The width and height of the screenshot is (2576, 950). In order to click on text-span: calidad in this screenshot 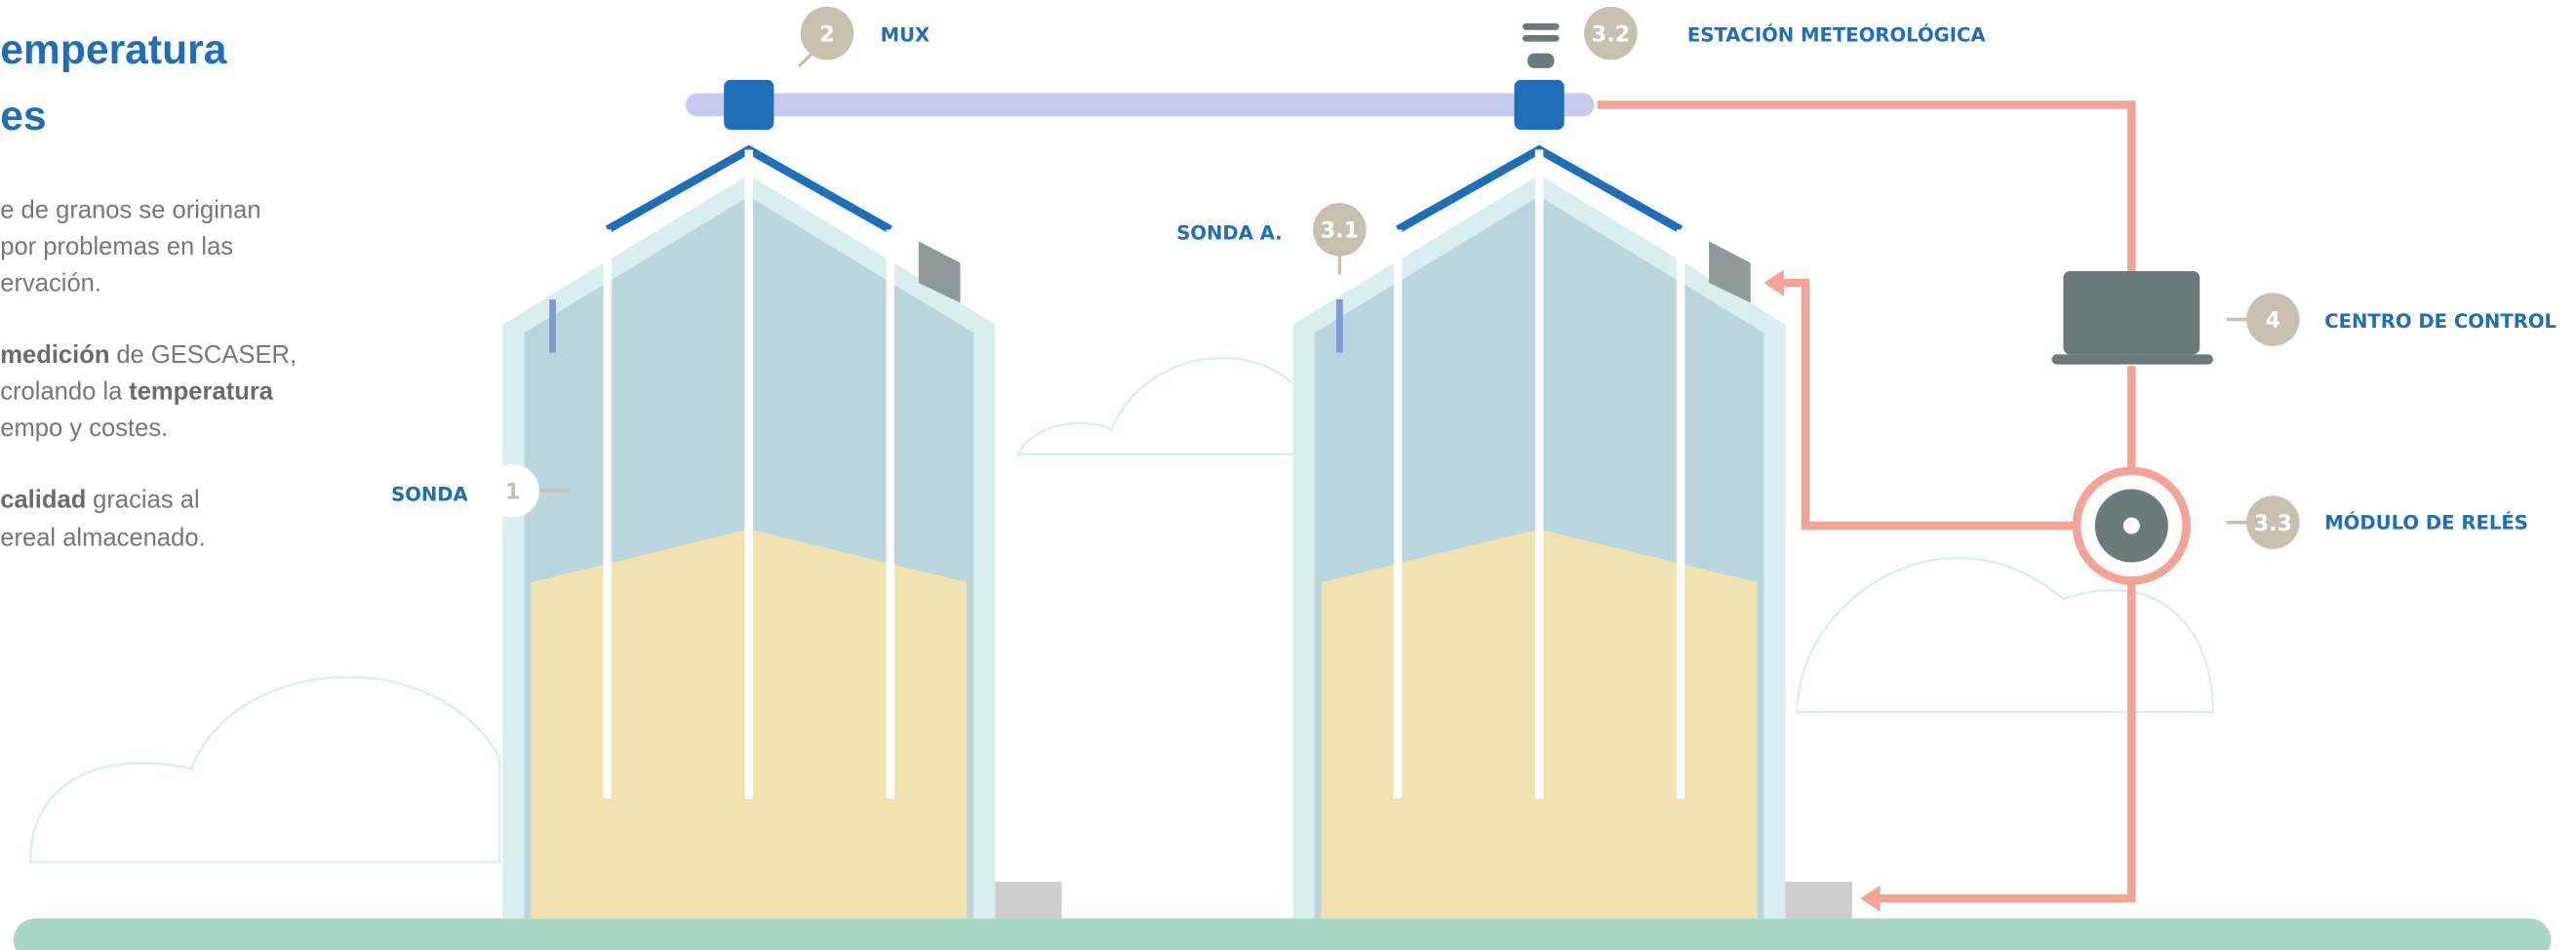, I will do `click(43, 500)`.